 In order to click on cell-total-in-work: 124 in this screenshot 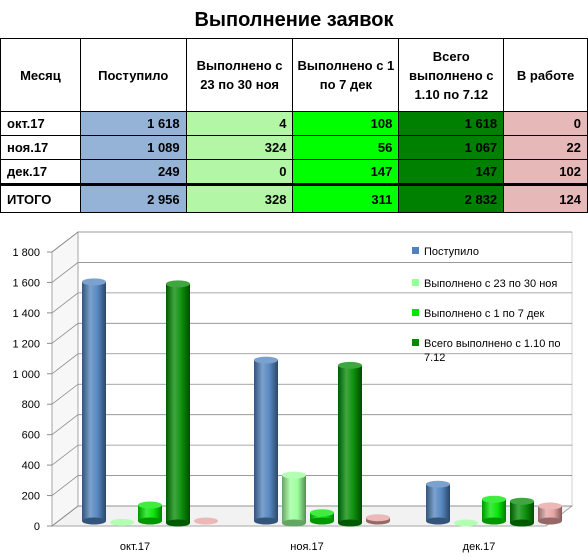, I will do `click(545, 198)`.